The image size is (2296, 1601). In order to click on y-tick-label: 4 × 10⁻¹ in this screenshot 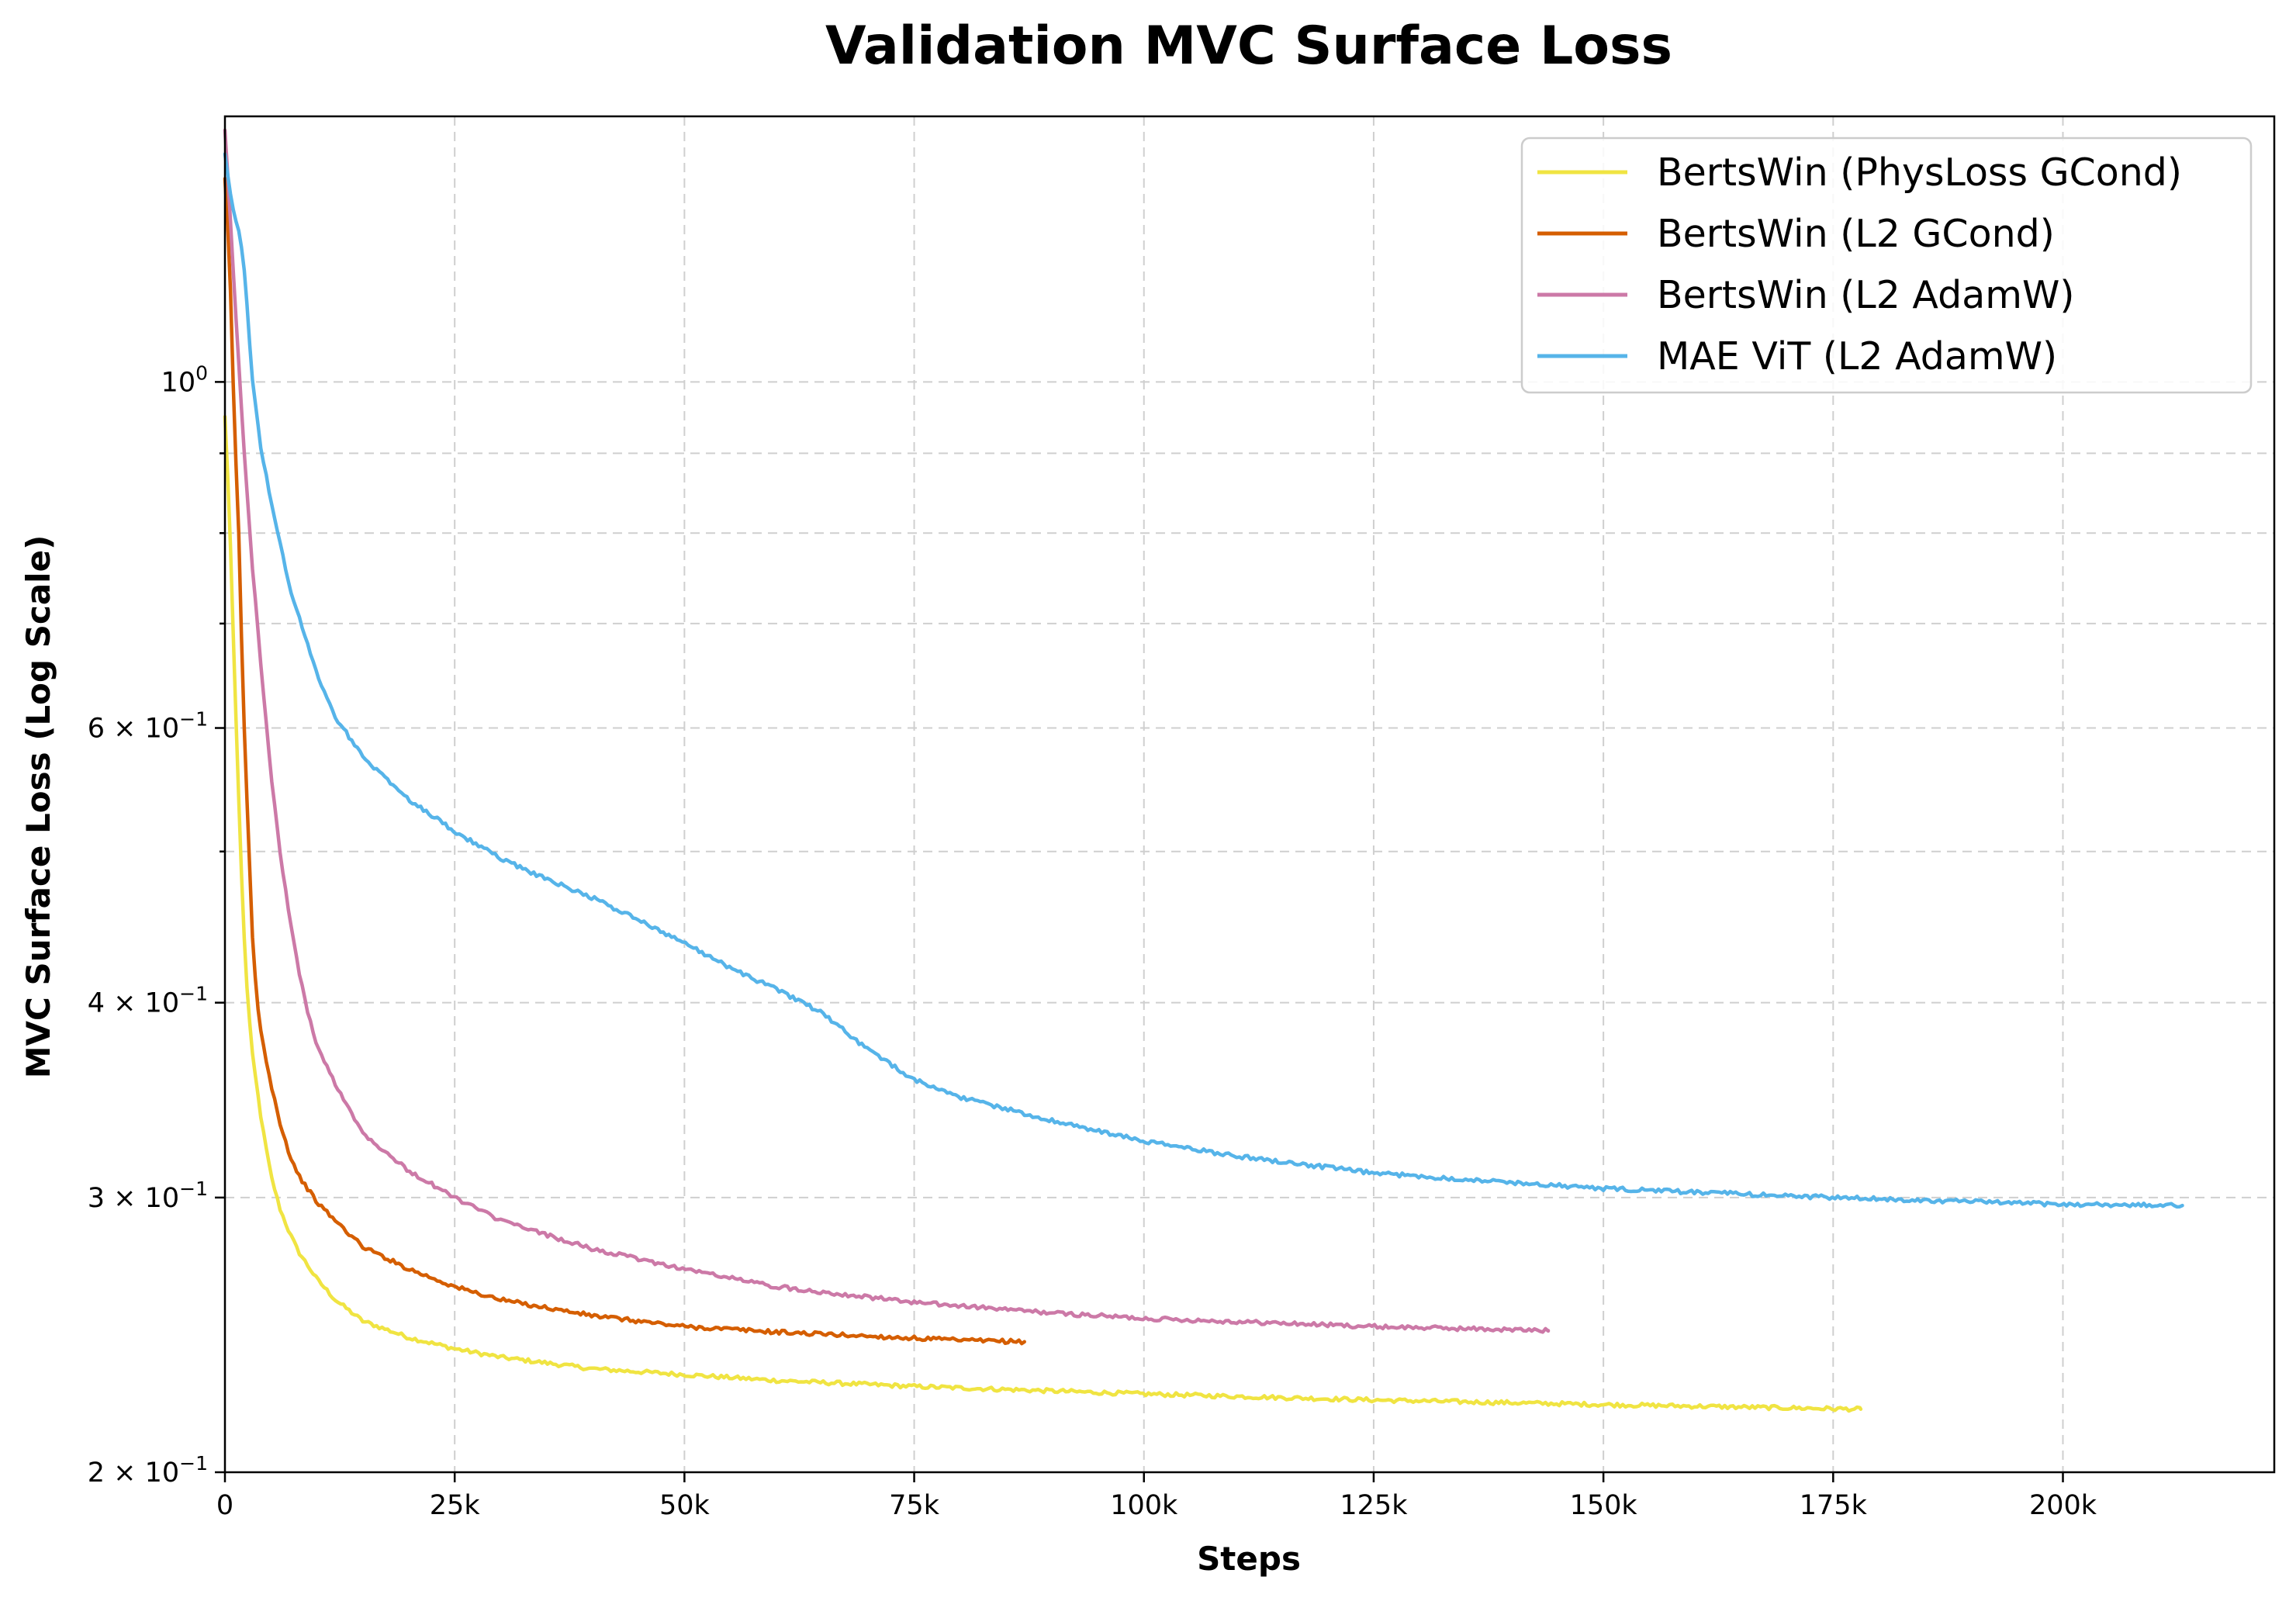, I will do `click(148, 1001)`.